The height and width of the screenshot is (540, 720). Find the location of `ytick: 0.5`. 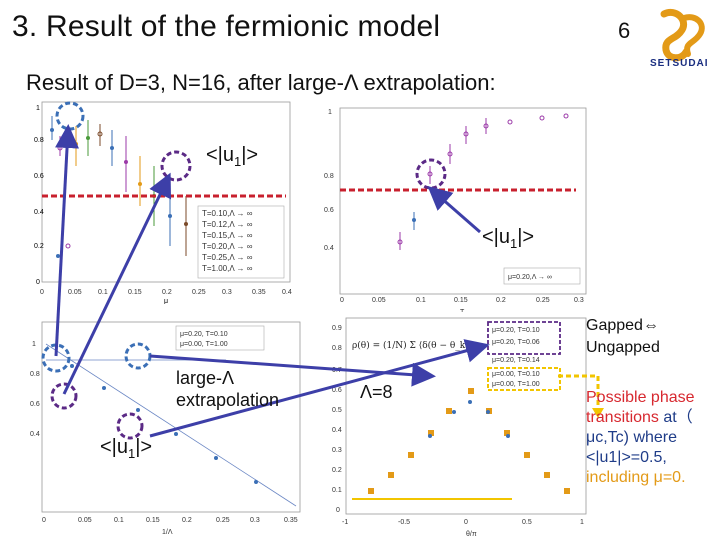

ytick: 0.5 is located at coordinates (337, 410).